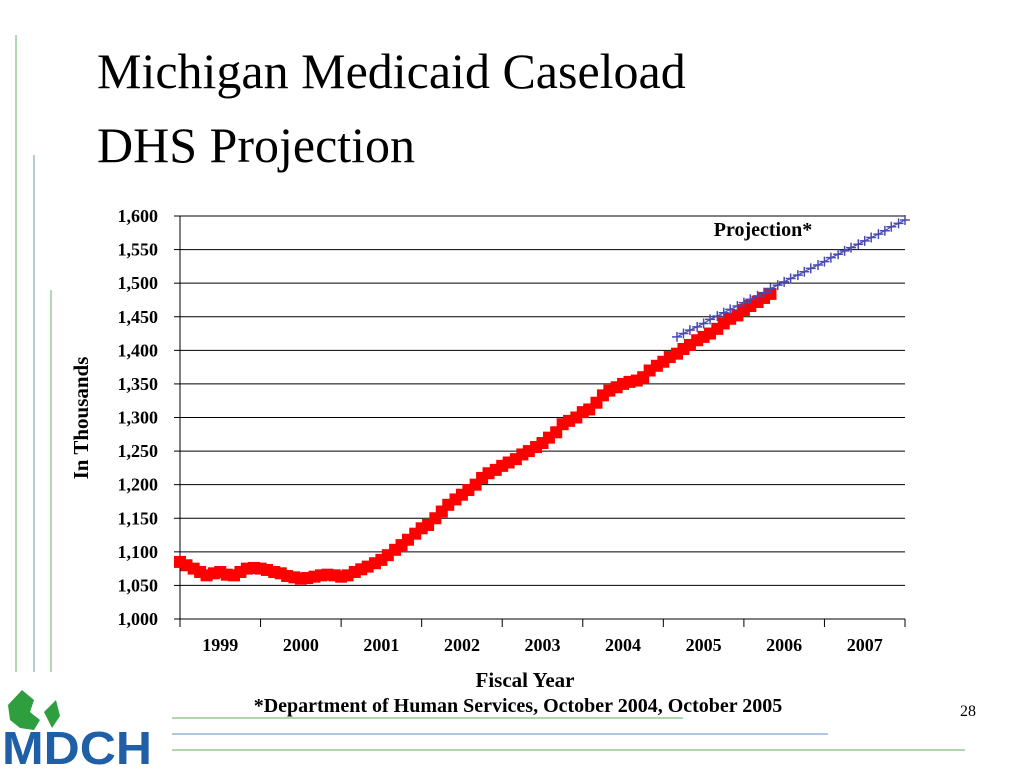 This screenshot has width=1024, height=768. I want to click on x-axis-label: Fiscal Year, so click(525, 680).